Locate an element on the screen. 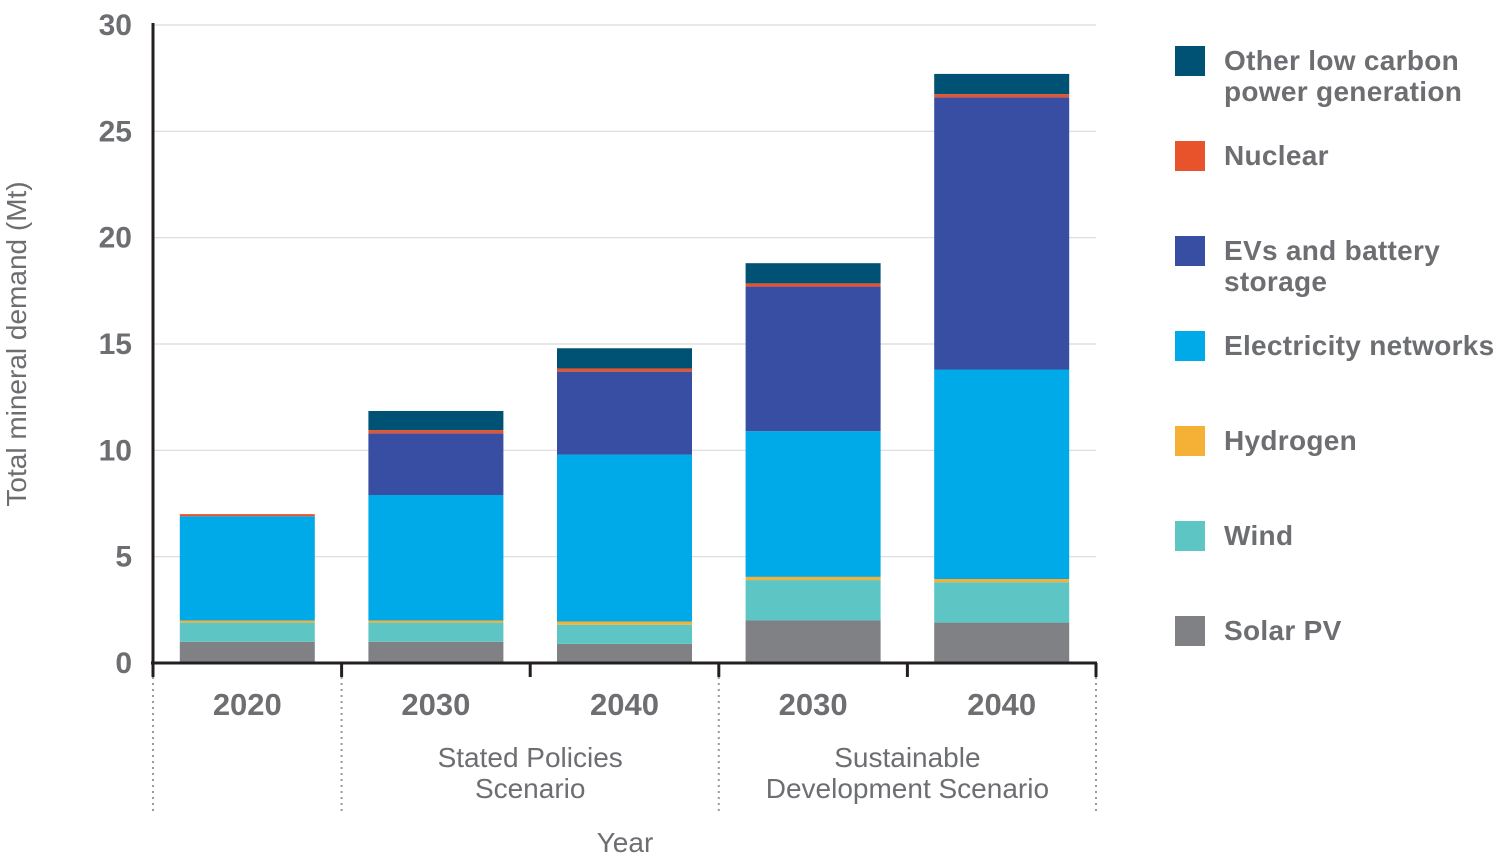 The height and width of the screenshot is (855, 1500). y-axis-title: Total mineral demand (Mt) is located at coordinates (16, 343).